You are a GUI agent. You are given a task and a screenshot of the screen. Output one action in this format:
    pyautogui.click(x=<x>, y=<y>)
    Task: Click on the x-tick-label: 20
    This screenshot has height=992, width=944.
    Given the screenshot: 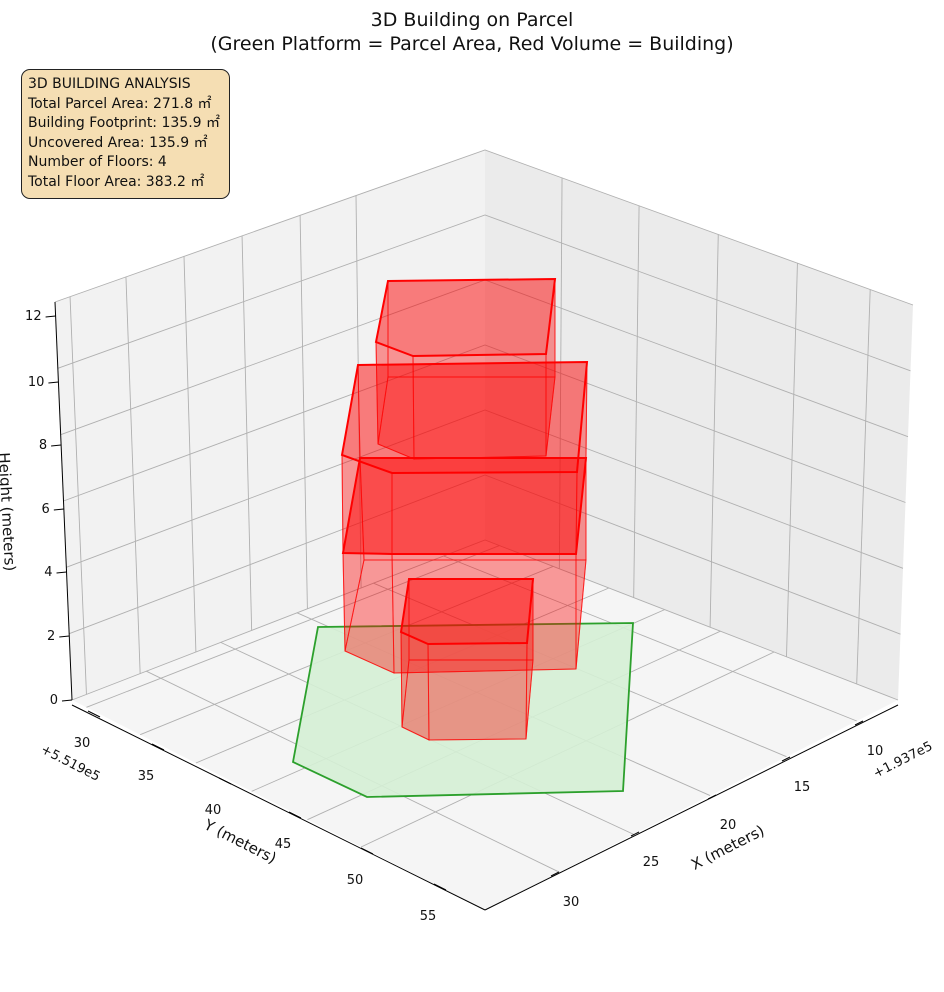 What is the action you would take?
    pyautogui.click(x=728, y=825)
    